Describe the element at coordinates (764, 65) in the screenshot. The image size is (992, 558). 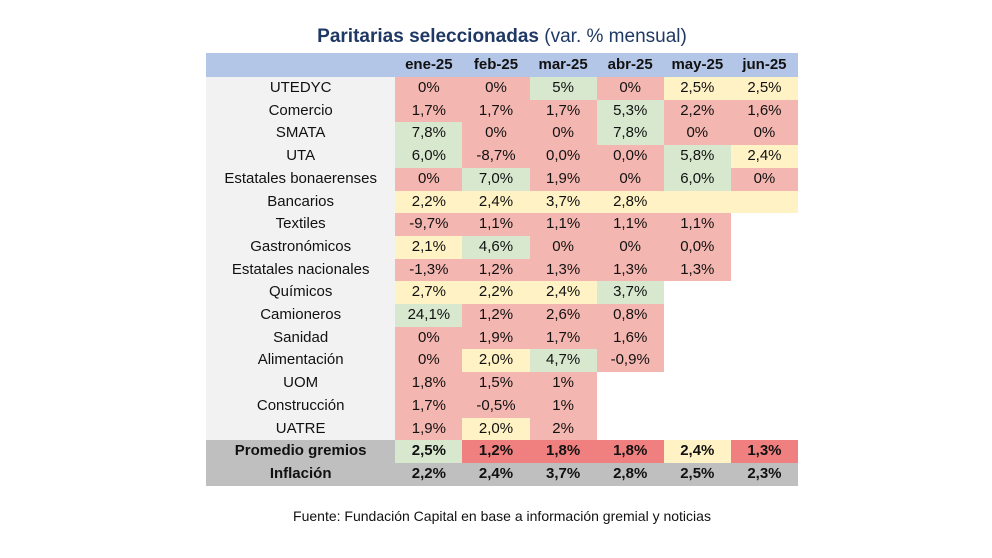
I see `column-header-jun-25: jun-25` at that location.